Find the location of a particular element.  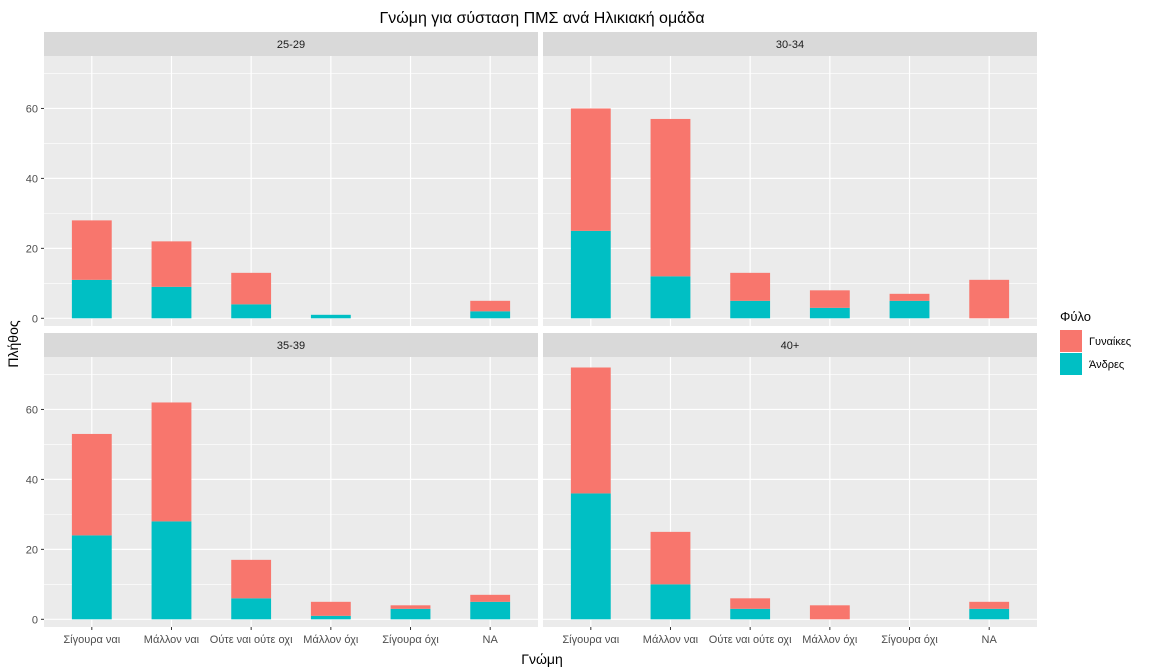

x-axis-title: Γνώμη is located at coordinates (542, 659).